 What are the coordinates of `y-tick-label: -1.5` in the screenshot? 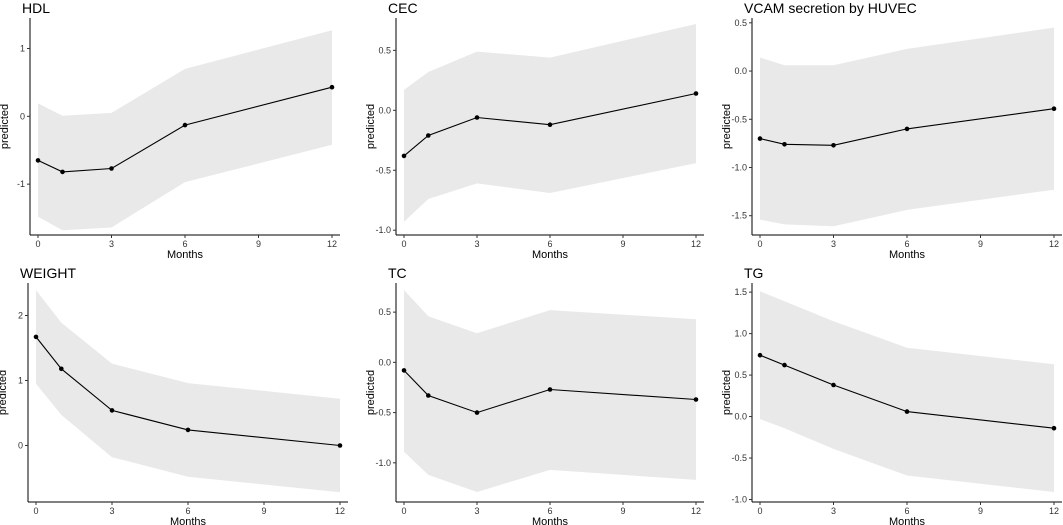 It's located at (739, 216).